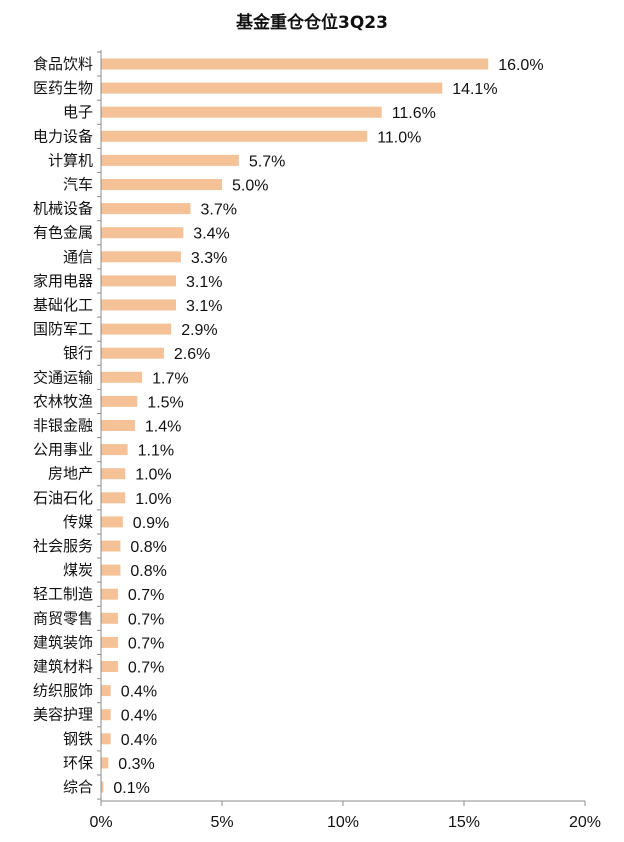  Describe the element at coordinates (70, 474) in the screenshot. I see `category-label-17: 房地产` at that location.